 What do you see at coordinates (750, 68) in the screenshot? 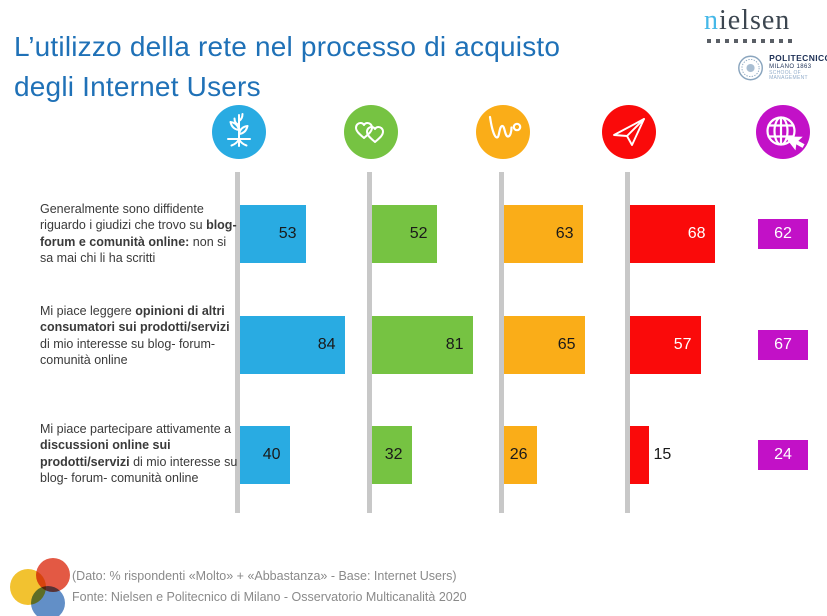
I see `politecnico-seal-icon` at bounding box center [750, 68].